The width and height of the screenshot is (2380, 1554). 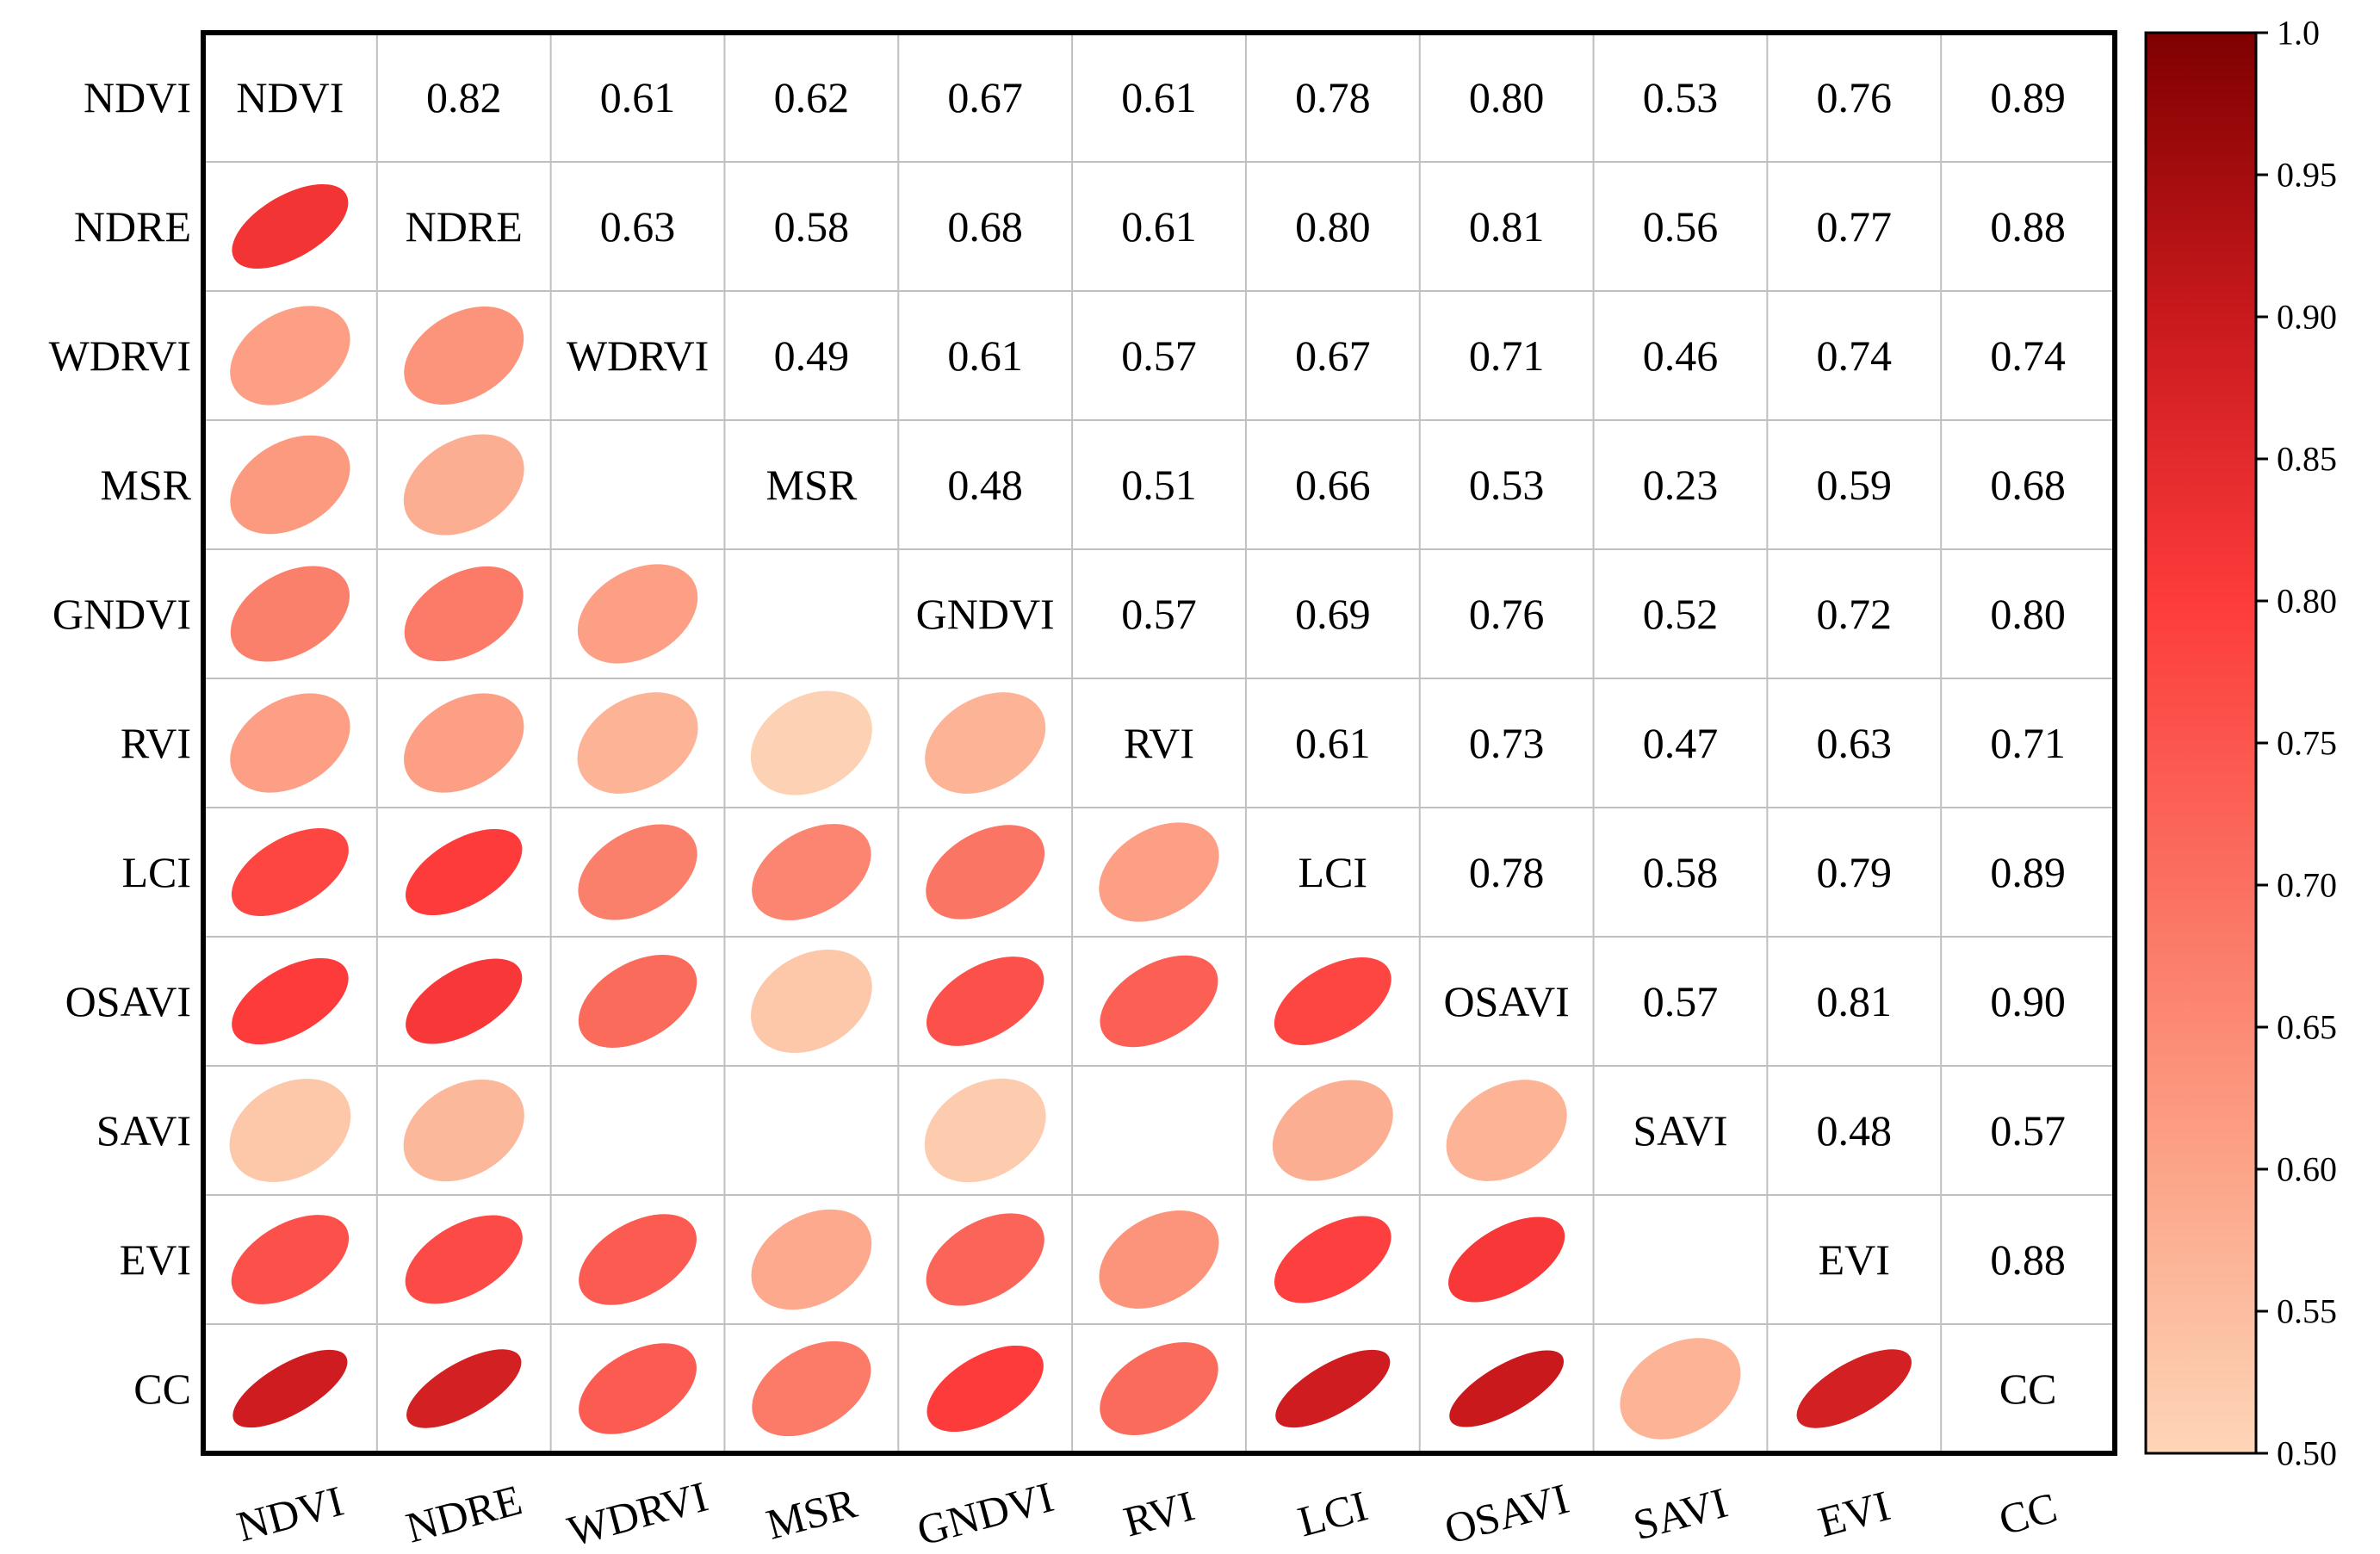 What do you see at coordinates (1333, 614) in the screenshot?
I see `correlation-value: 0.69` at bounding box center [1333, 614].